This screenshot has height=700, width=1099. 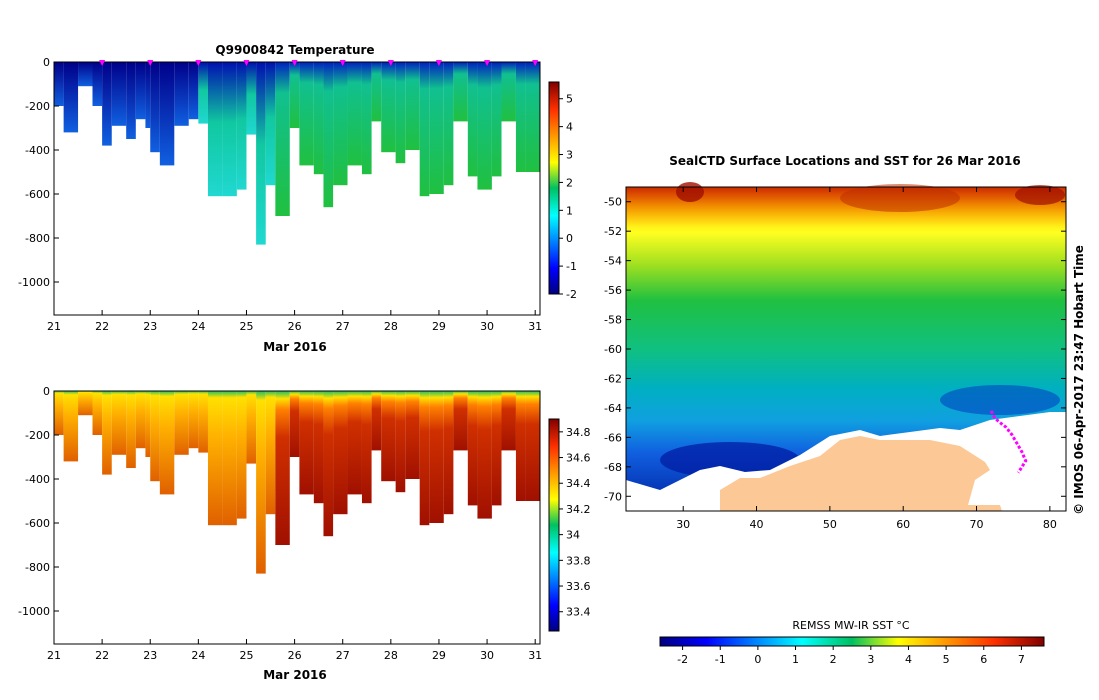 What do you see at coordinates (569, 182) in the screenshot?
I see `colorbar-tick-label: 2` at bounding box center [569, 182].